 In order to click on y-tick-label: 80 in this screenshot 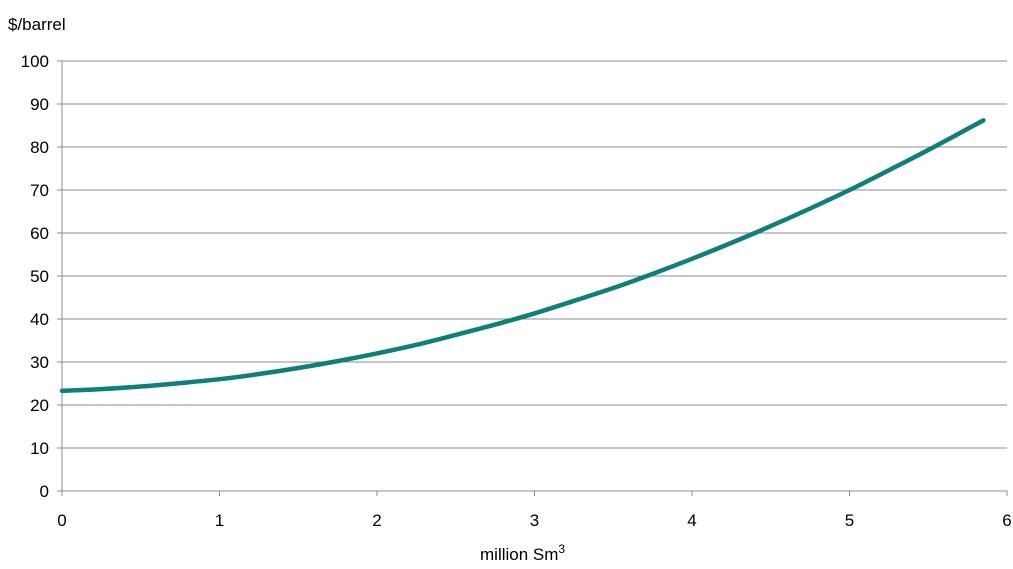, I will do `click(39, 147)`.